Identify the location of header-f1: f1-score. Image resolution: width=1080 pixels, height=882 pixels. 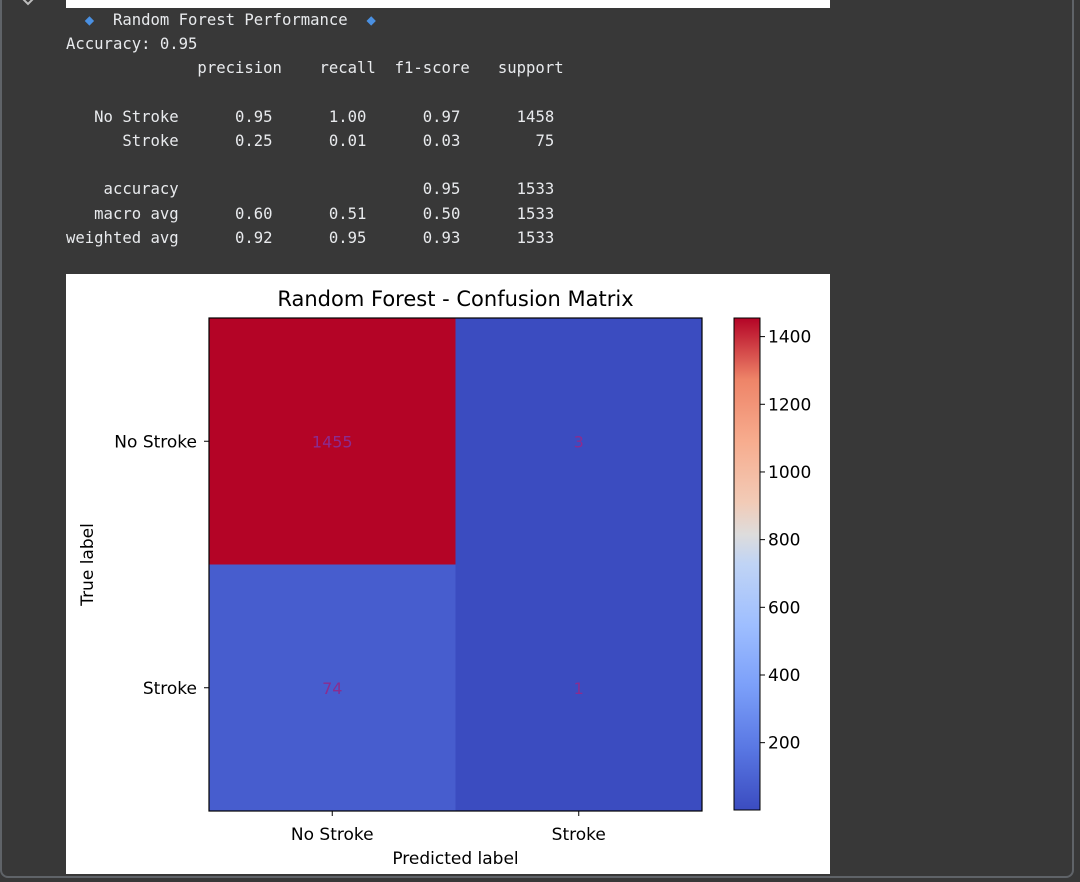
(422, 68).